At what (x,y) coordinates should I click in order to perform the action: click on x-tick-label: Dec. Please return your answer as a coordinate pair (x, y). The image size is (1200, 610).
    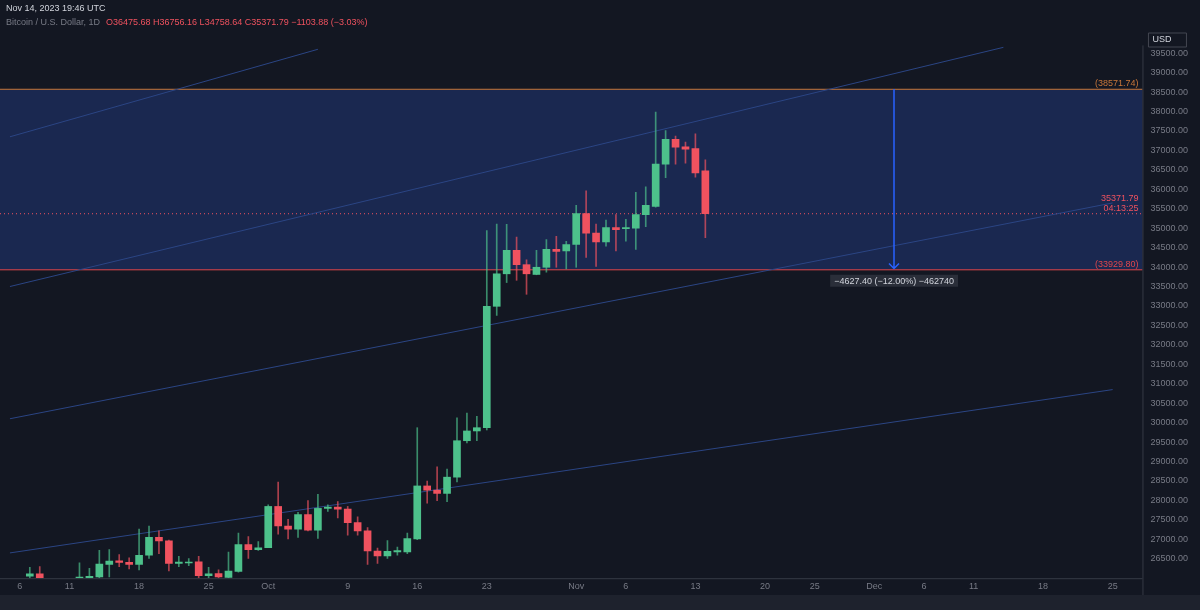
    Looking at the image, I should click on (874, 586).